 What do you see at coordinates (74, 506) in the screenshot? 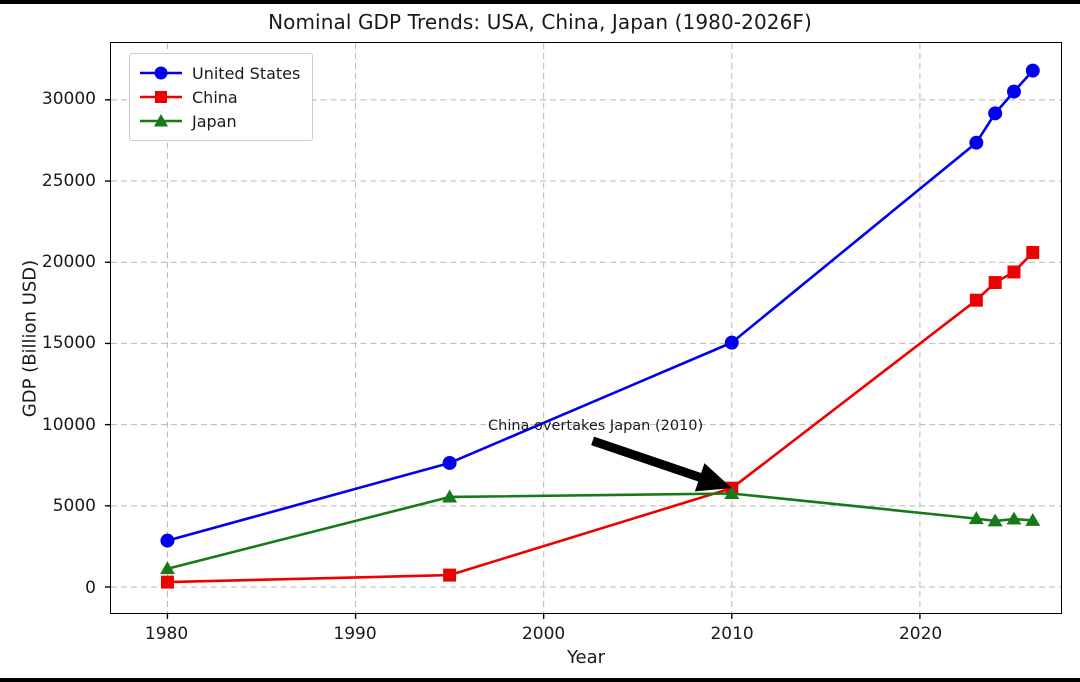
I see `y-tick-label: 5000` at bounding box center [74, 506].